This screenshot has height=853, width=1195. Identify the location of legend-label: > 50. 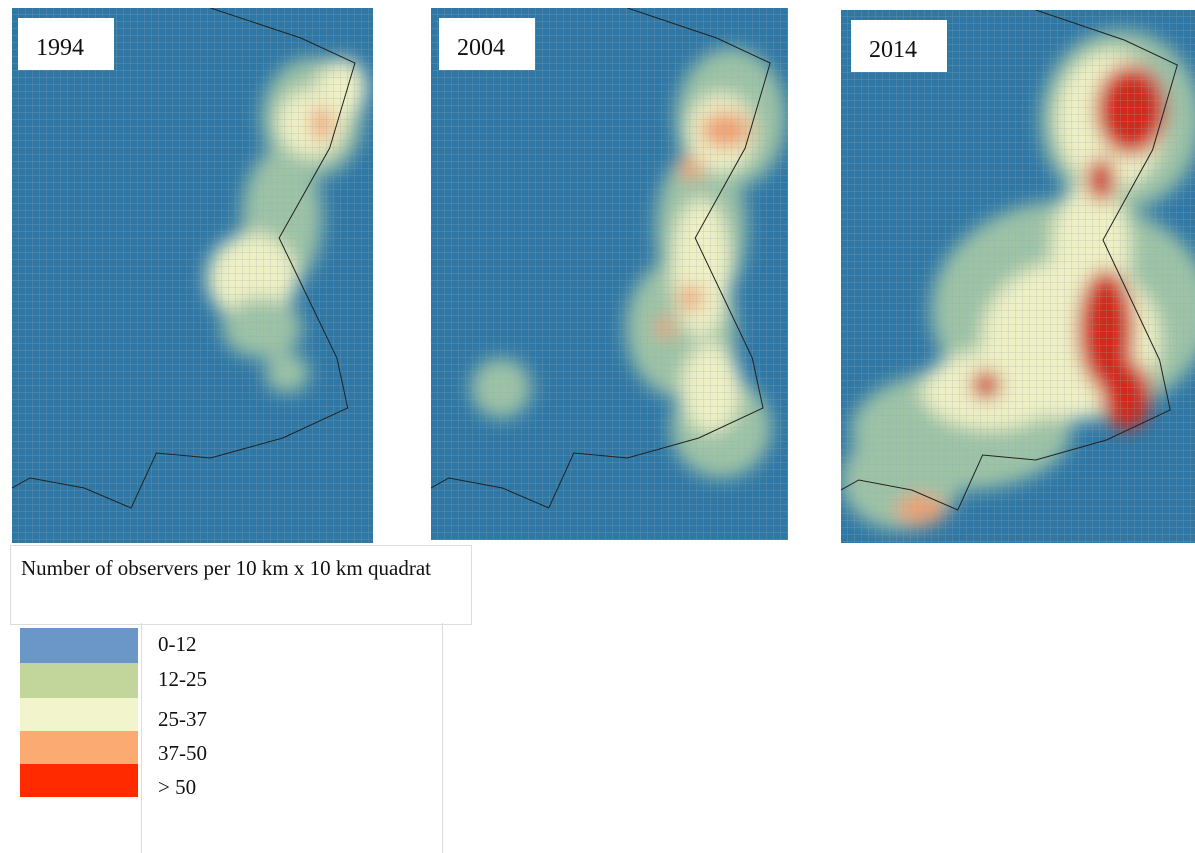
(177, 787).